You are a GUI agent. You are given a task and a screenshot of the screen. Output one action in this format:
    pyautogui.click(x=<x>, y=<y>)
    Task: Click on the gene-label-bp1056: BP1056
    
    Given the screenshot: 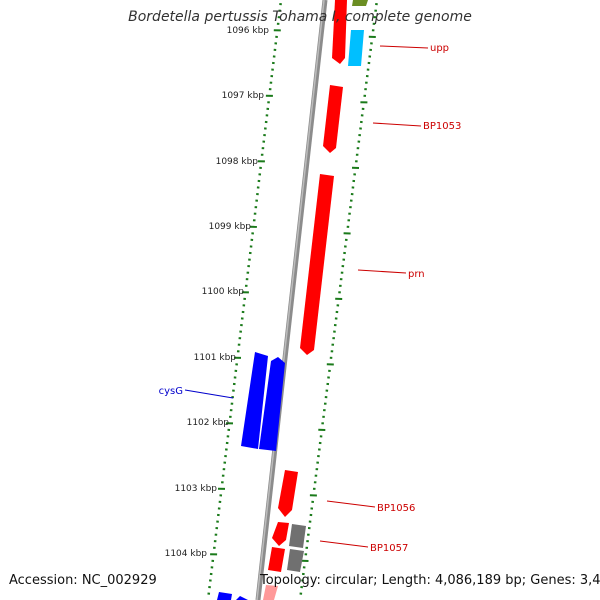 What is the action you would take?
    pyautogui.click(x=396, y=508)
    